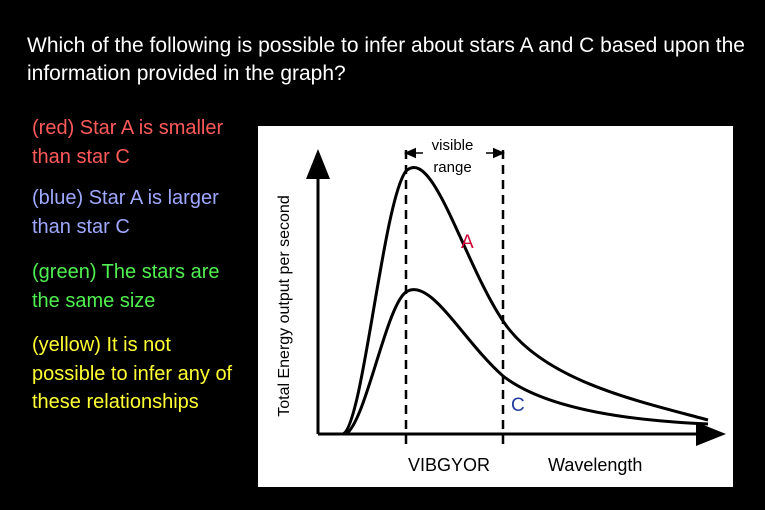  Describe the element at coordinates (125, 212) in the screenshot. I see `answer-option-blue: (blue) Star A is larger than star C` at that location.